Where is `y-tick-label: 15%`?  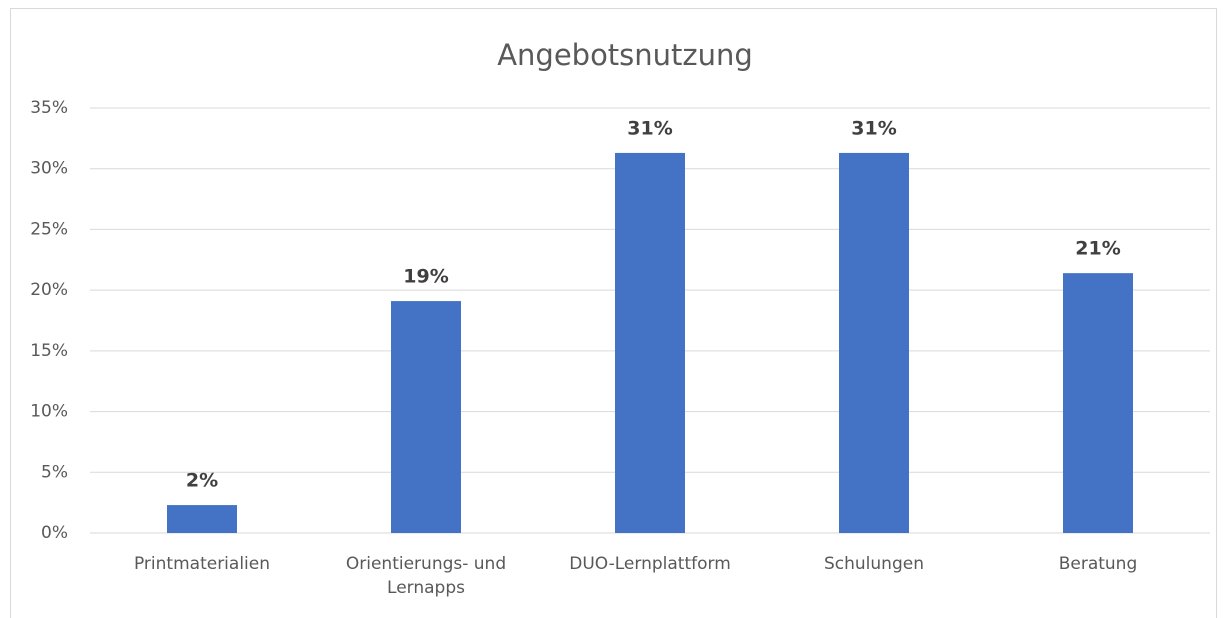 y-tick-label: 15% is located at coordinates (49, 351).